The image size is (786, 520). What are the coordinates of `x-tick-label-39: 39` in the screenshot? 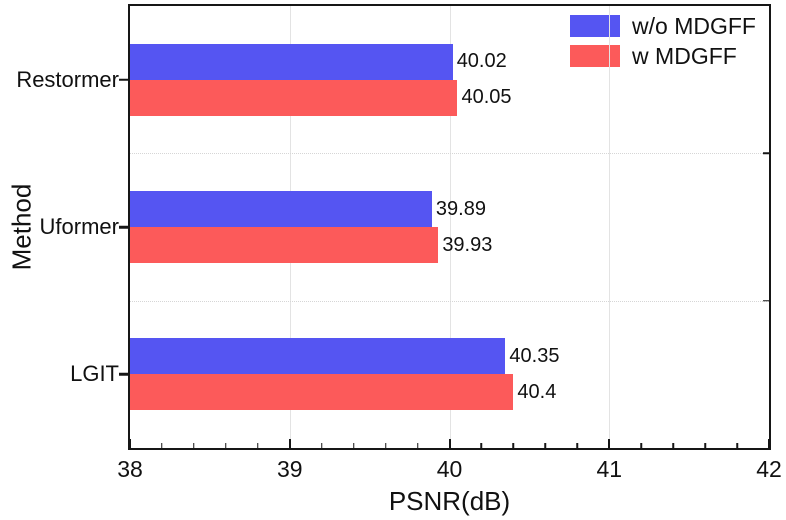 It's located at (289, 469).